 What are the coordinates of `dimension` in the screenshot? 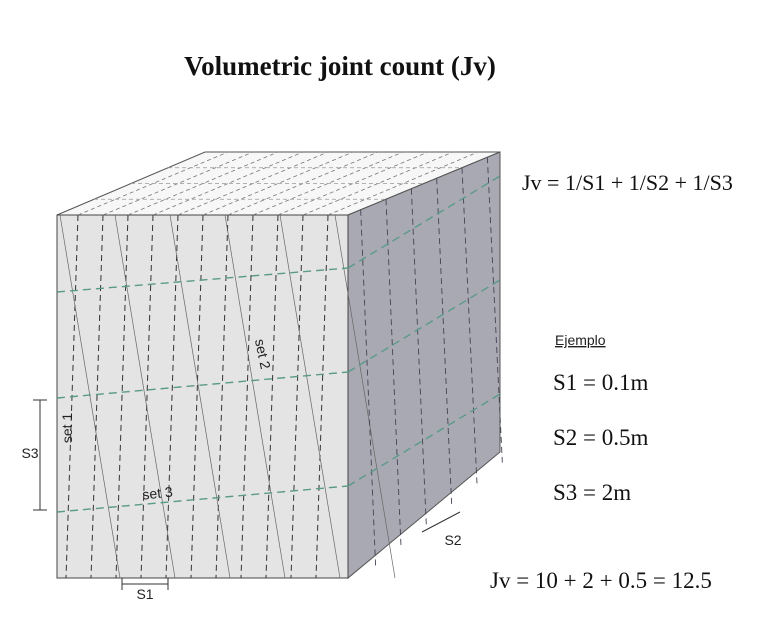 It's located at (441, 522).